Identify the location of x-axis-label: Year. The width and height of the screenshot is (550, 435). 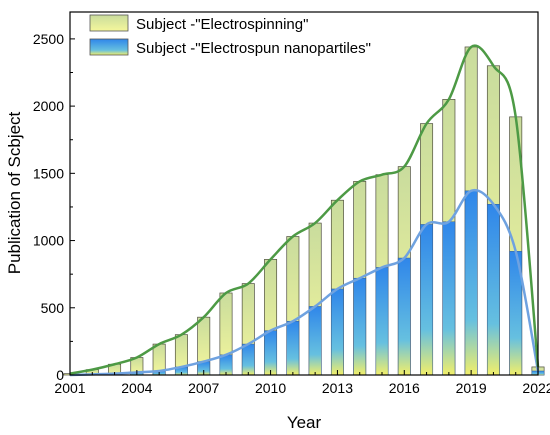
(304, 422).